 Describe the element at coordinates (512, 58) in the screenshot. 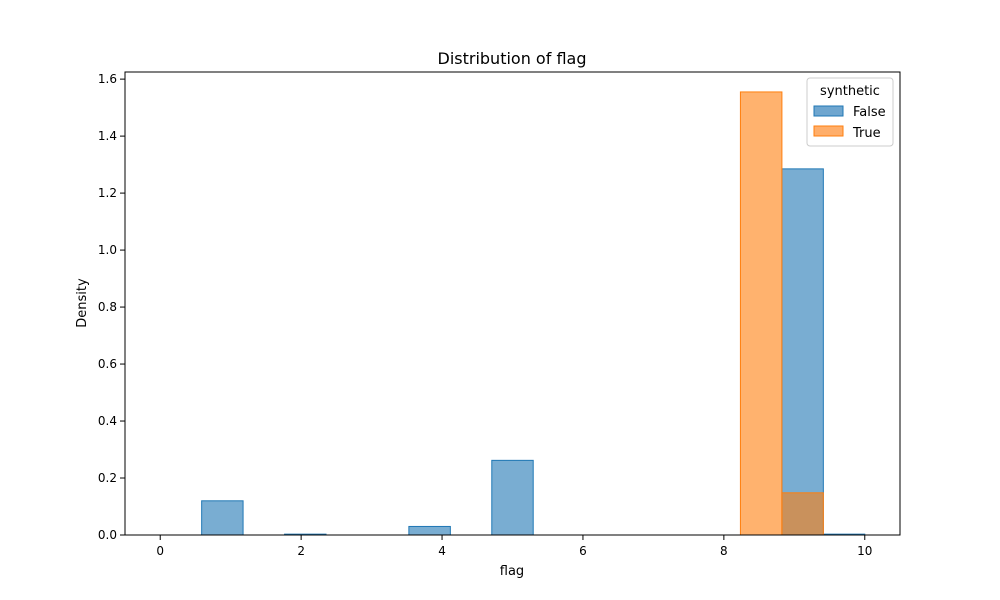

I see `chart-title: Distribution of flag` at that location.